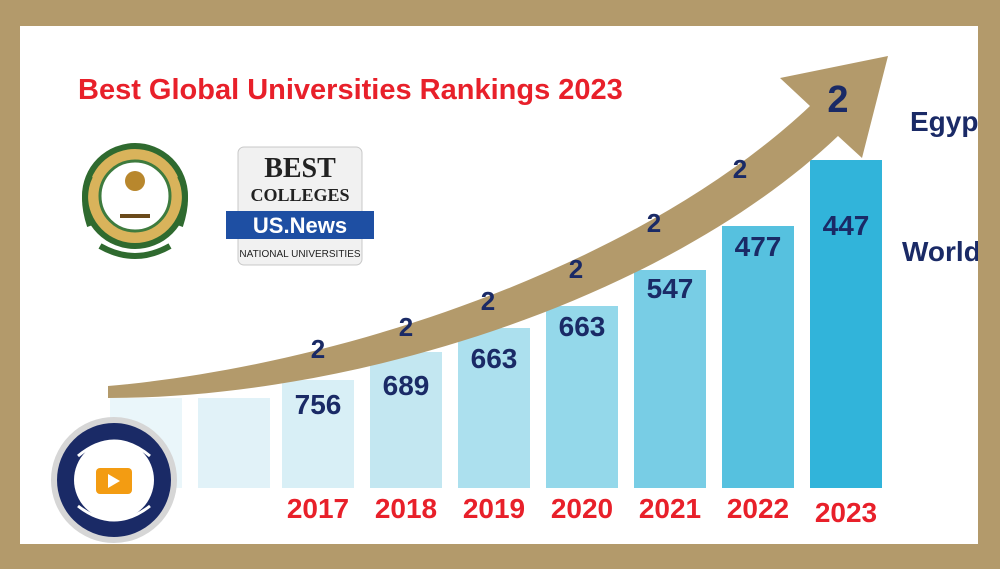 The height and width of the screenshot is (569, 1000). Describe the element at coordinates (114, 480) in the screenshot. I see `media-office-logo` at that location.